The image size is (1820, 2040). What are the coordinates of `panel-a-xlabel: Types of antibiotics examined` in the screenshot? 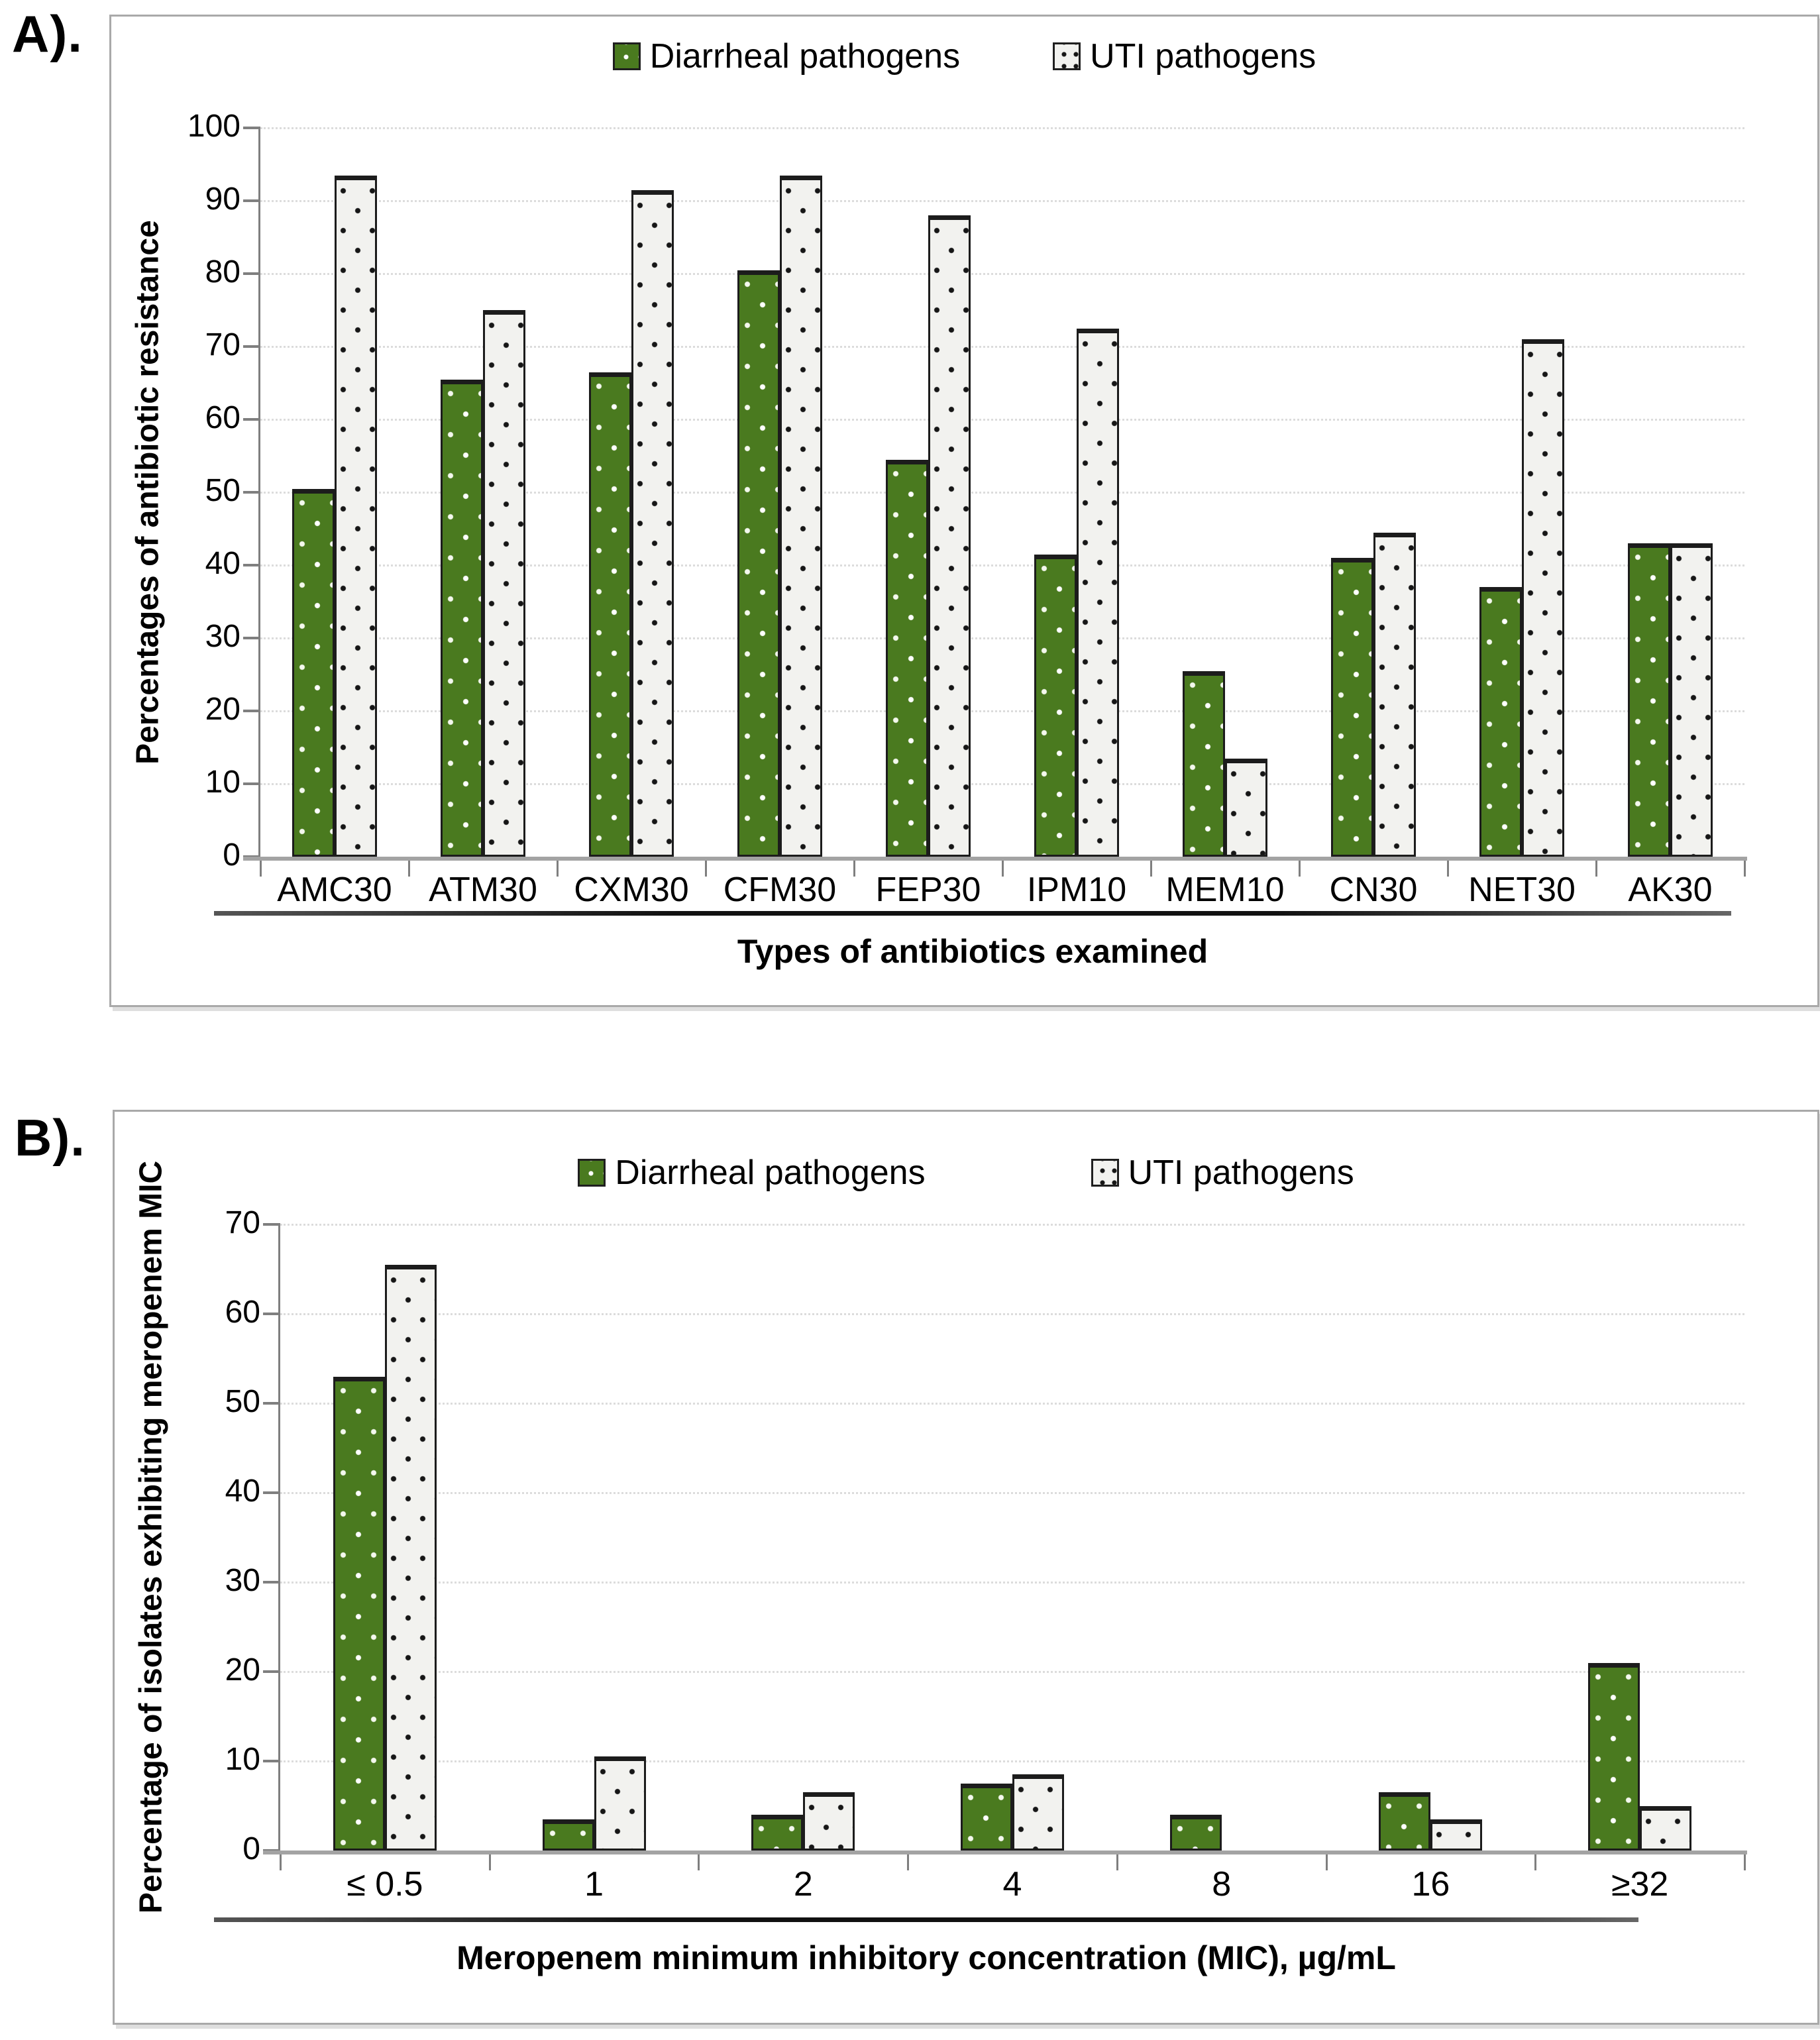 It's located at (972, 952).